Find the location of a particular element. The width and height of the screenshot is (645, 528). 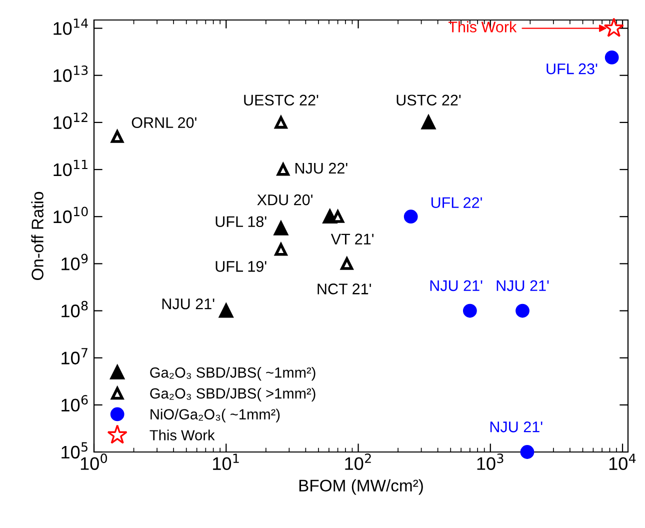

legend-label: Ga₂O₃ SBD/JBS( >1mm²) is located at coordinates (233, 395).